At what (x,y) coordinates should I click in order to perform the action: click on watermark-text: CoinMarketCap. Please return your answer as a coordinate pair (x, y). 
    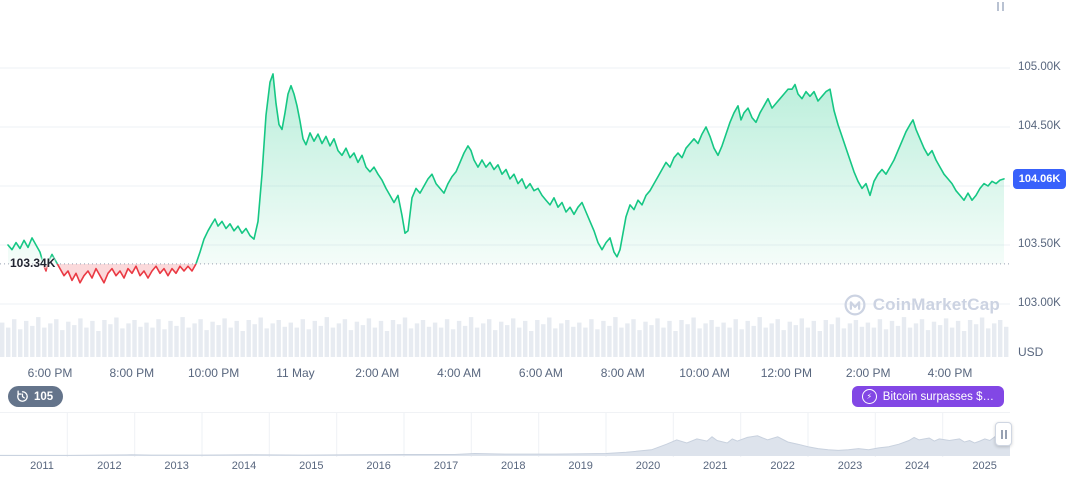
    Looking at the image, I should click on (936, 304).